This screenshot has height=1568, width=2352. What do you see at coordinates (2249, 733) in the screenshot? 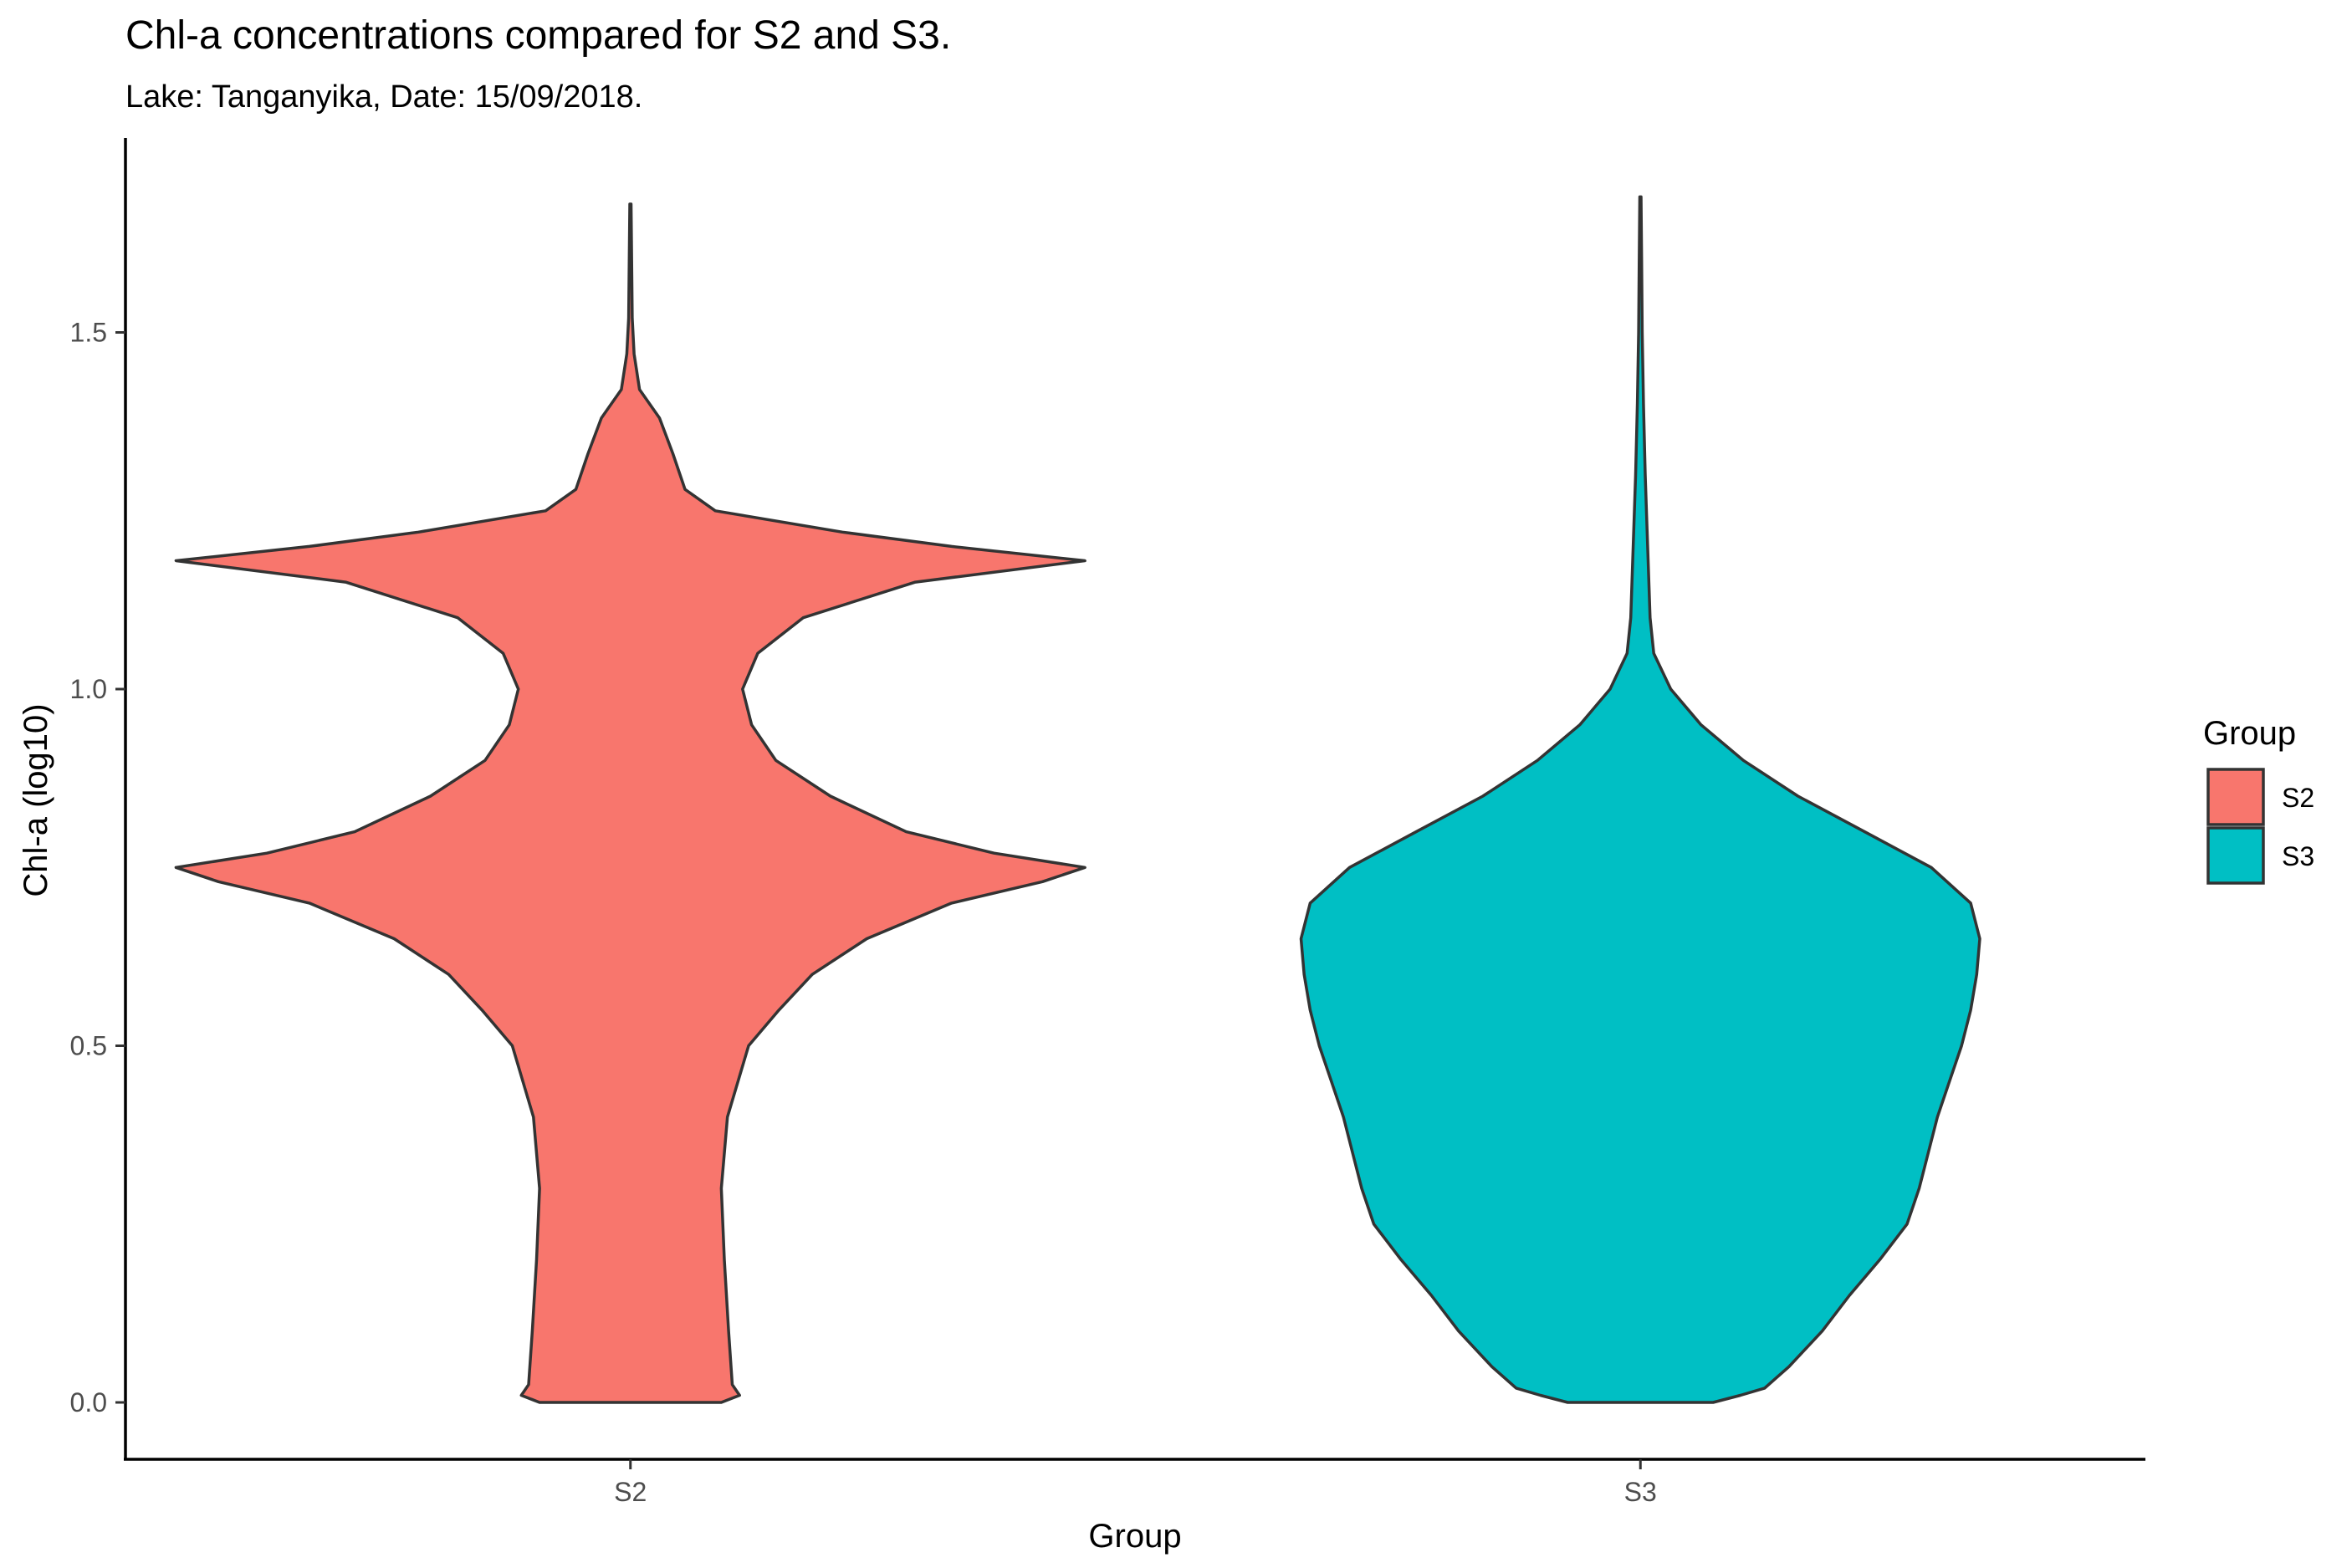
I see `legend-title: Group` at bounding box center [2249, 733].